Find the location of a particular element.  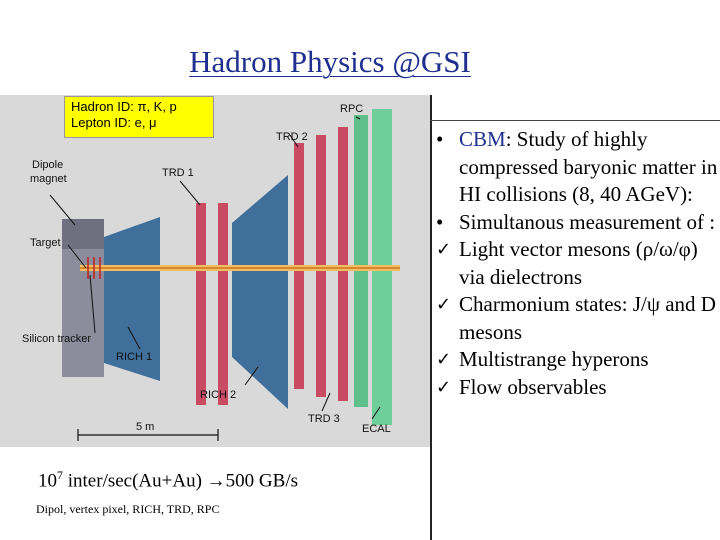

check-flow: ✓ Flow observables is located at coordinates (578, 388).